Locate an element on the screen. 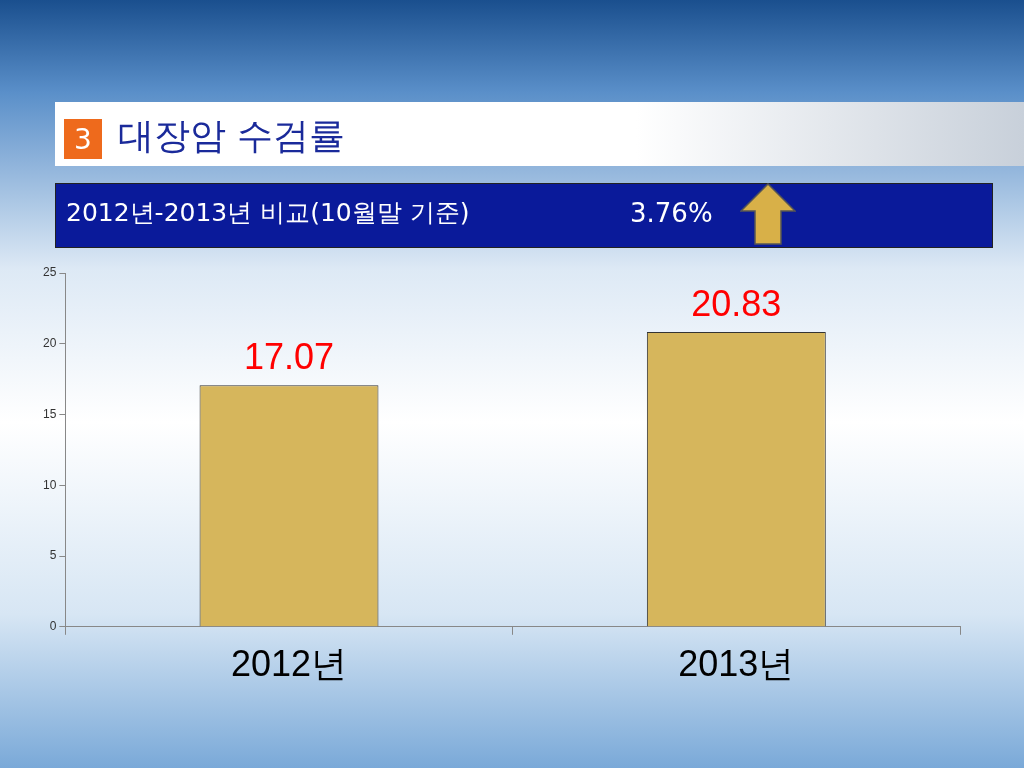  y-tick-label: 10 is located at coordinates (49, 484).